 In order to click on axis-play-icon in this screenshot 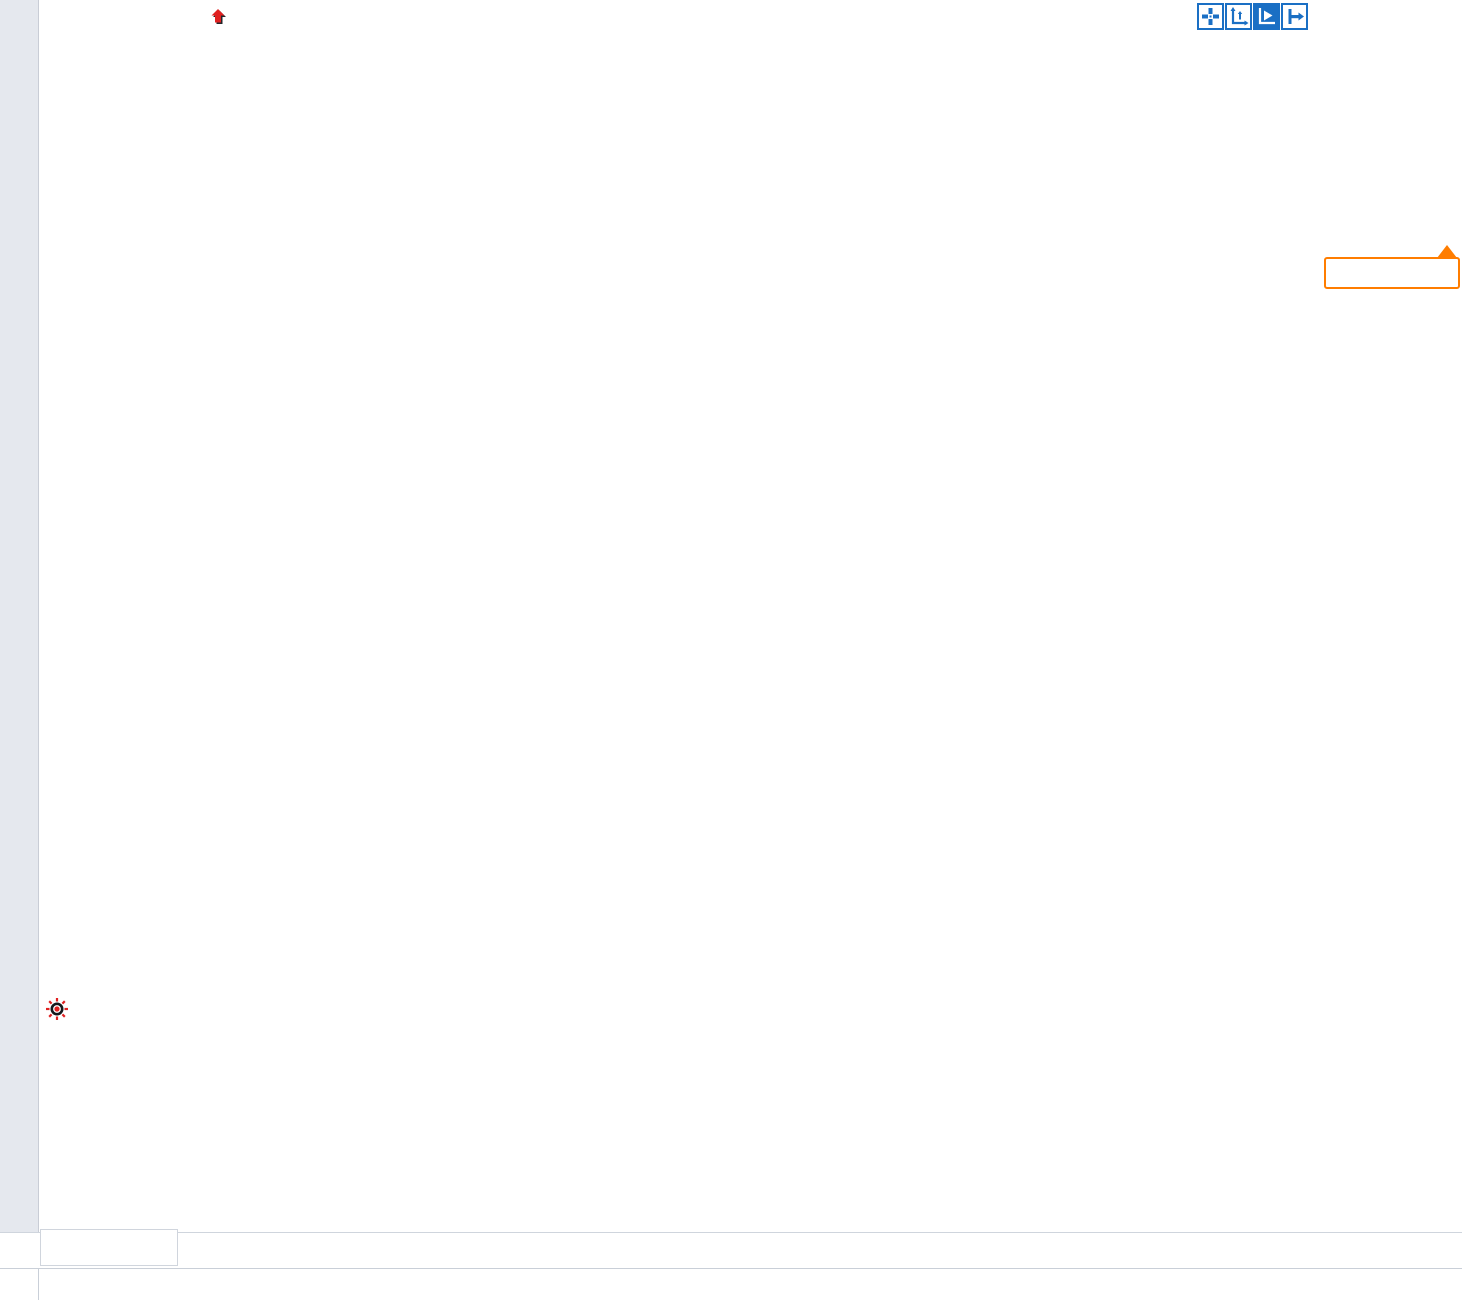, I will do `click(1266, 16)`.